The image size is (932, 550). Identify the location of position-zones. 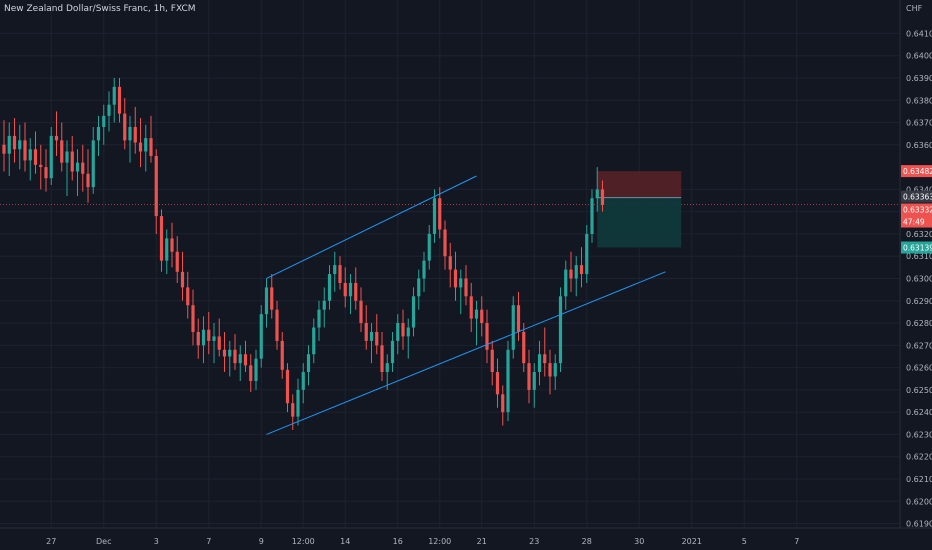
(639, 209).